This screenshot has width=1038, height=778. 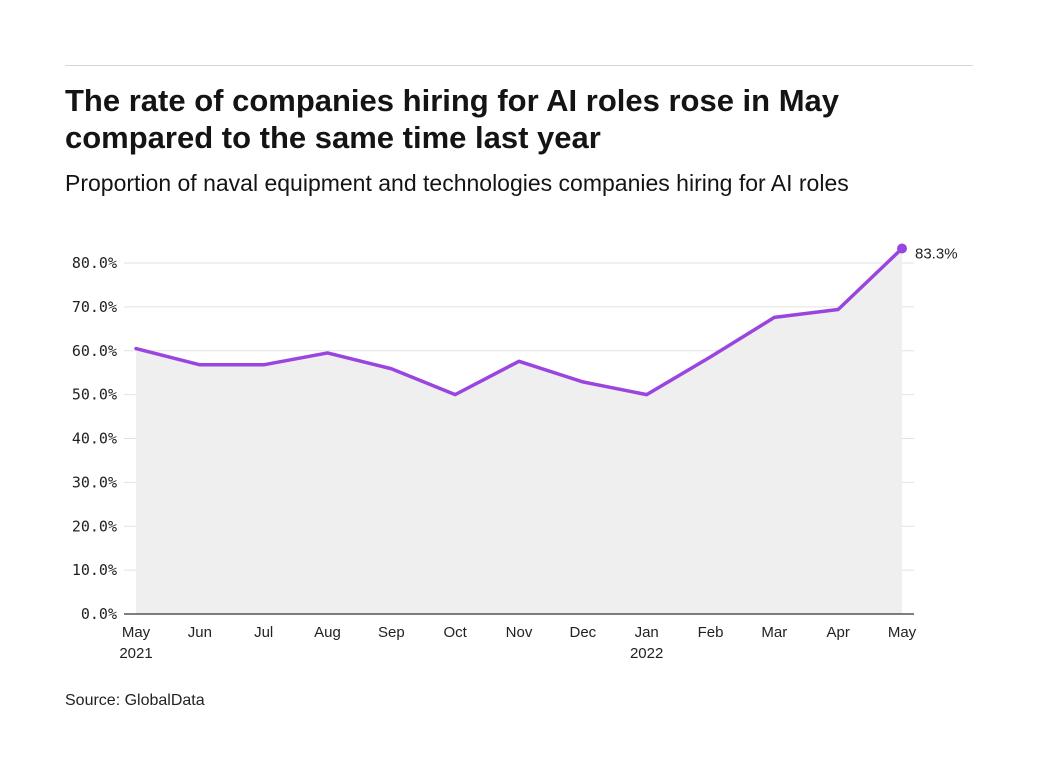 What do you see at coordinates (263, 632) in the screenshot?
I see `x-tick-label: Jul` at bounding box center [263, 632].